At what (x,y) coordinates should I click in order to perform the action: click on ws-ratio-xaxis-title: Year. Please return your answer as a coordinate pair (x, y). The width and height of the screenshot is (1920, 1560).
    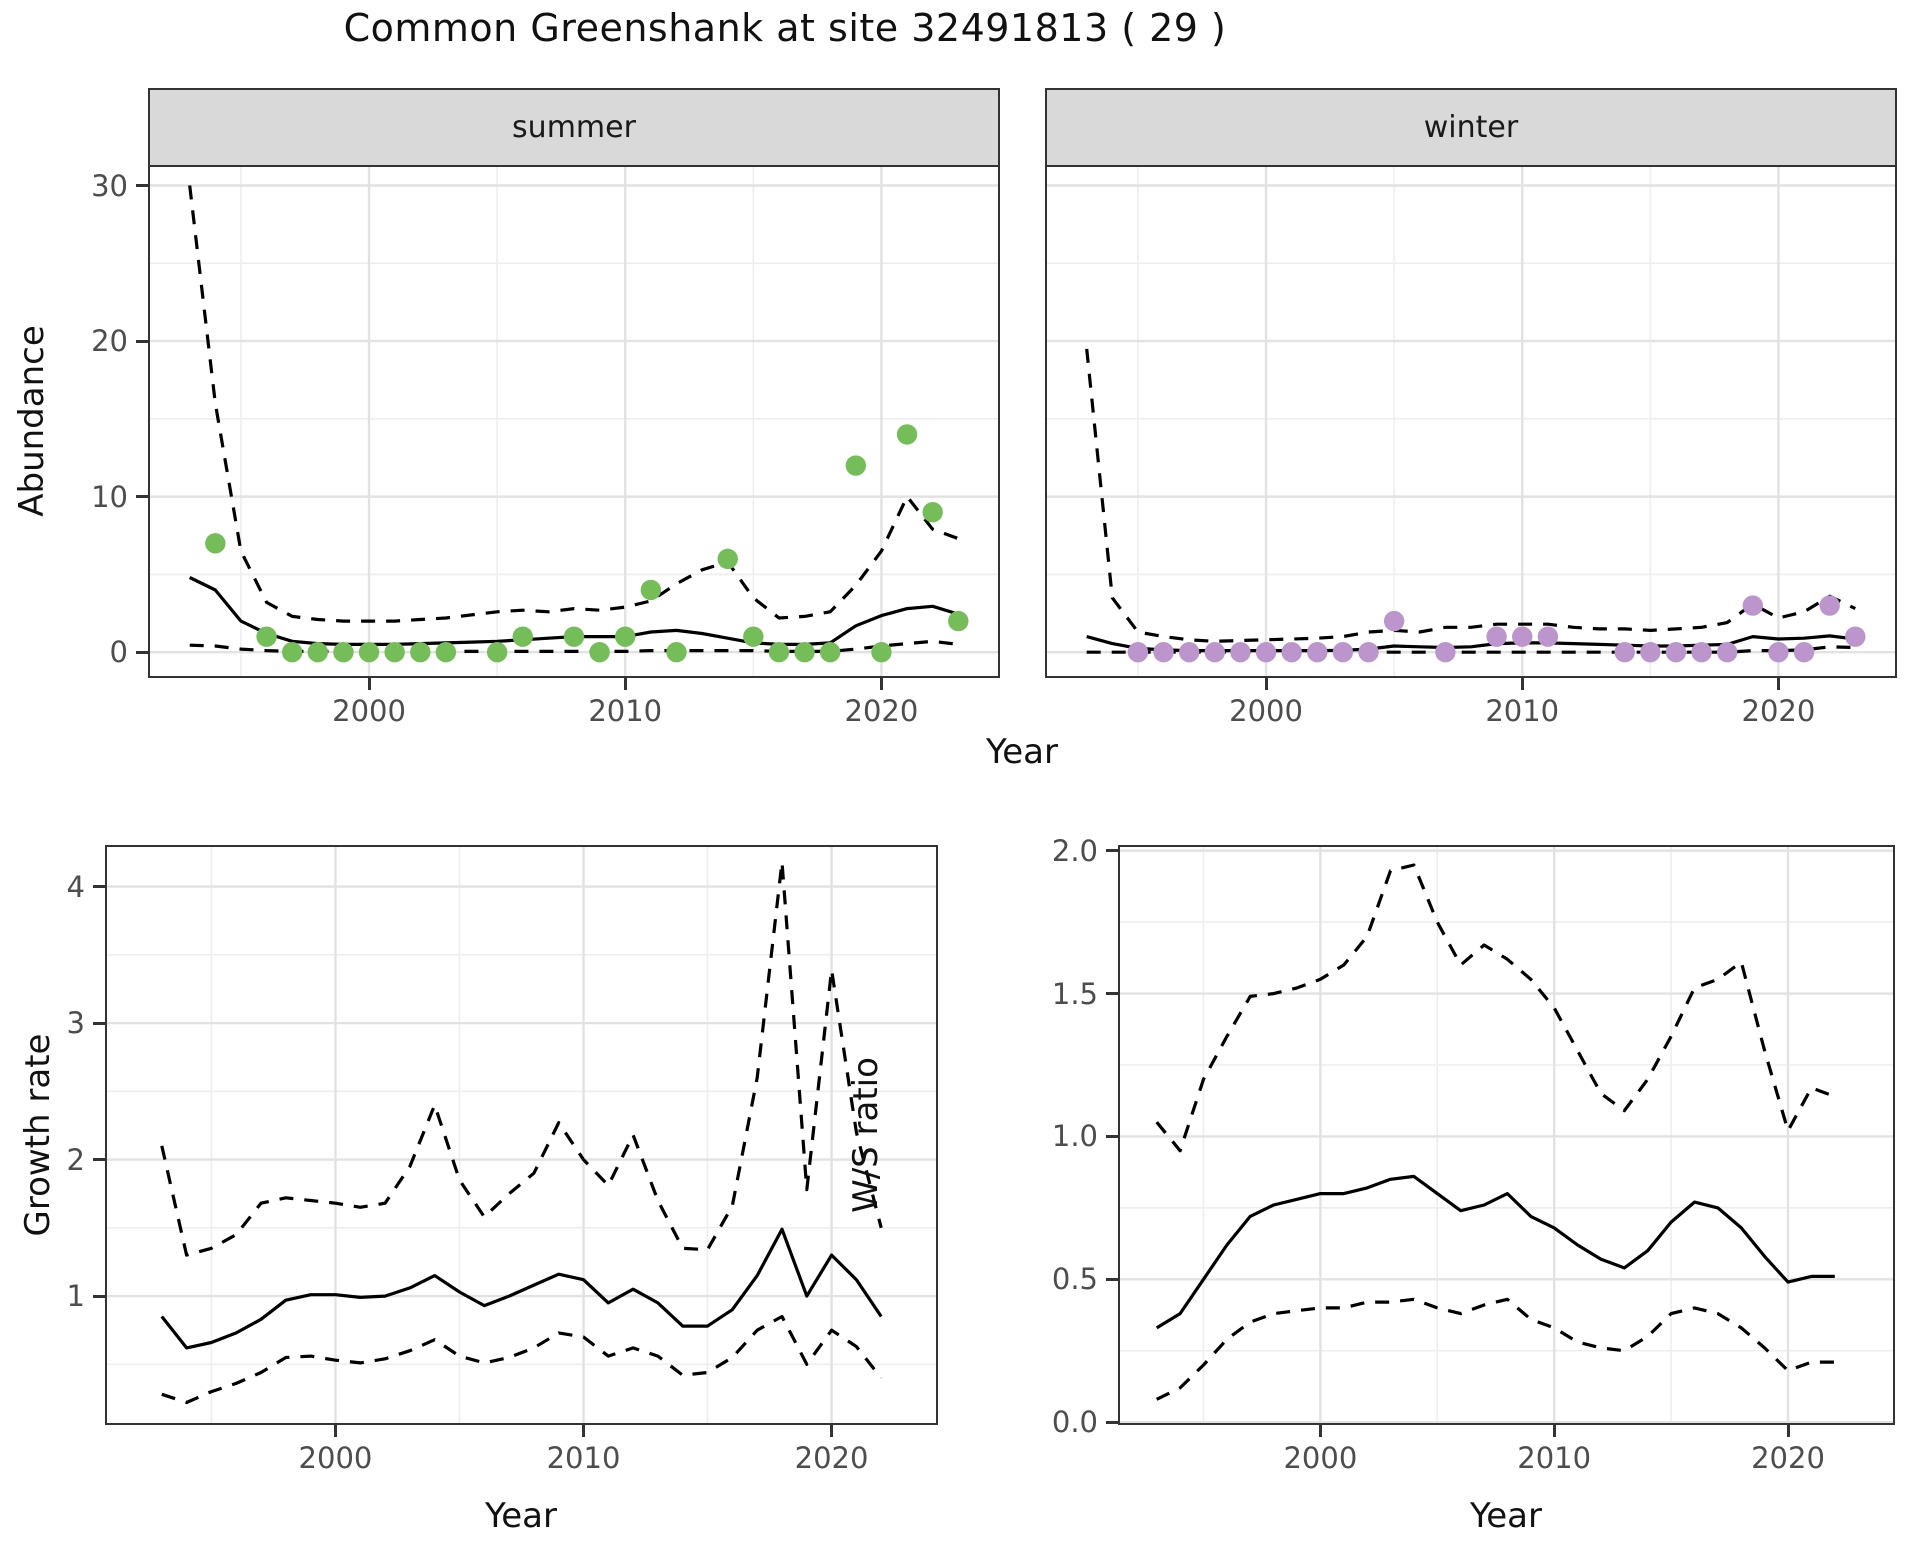
    Looking at the image, I should click on (1506, 1516).